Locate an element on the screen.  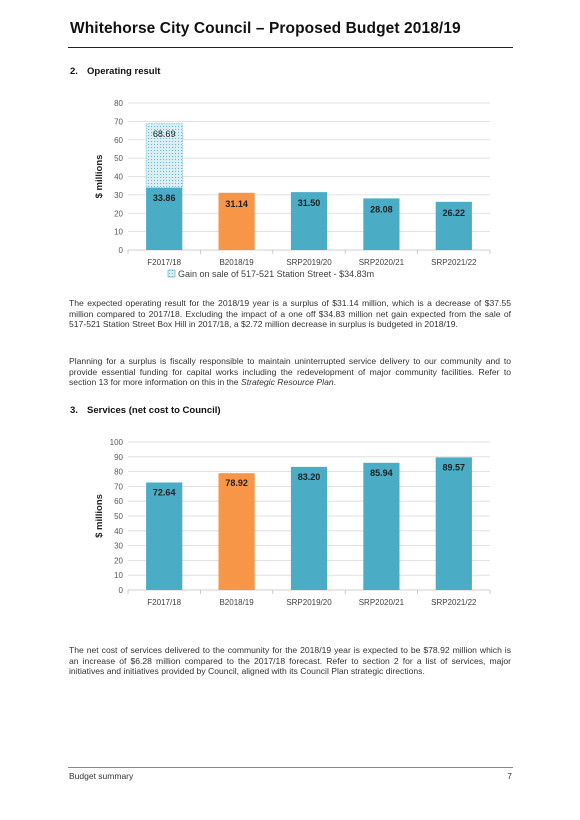
bar-value-label: 26.22 is located at coordinates (454, 213).